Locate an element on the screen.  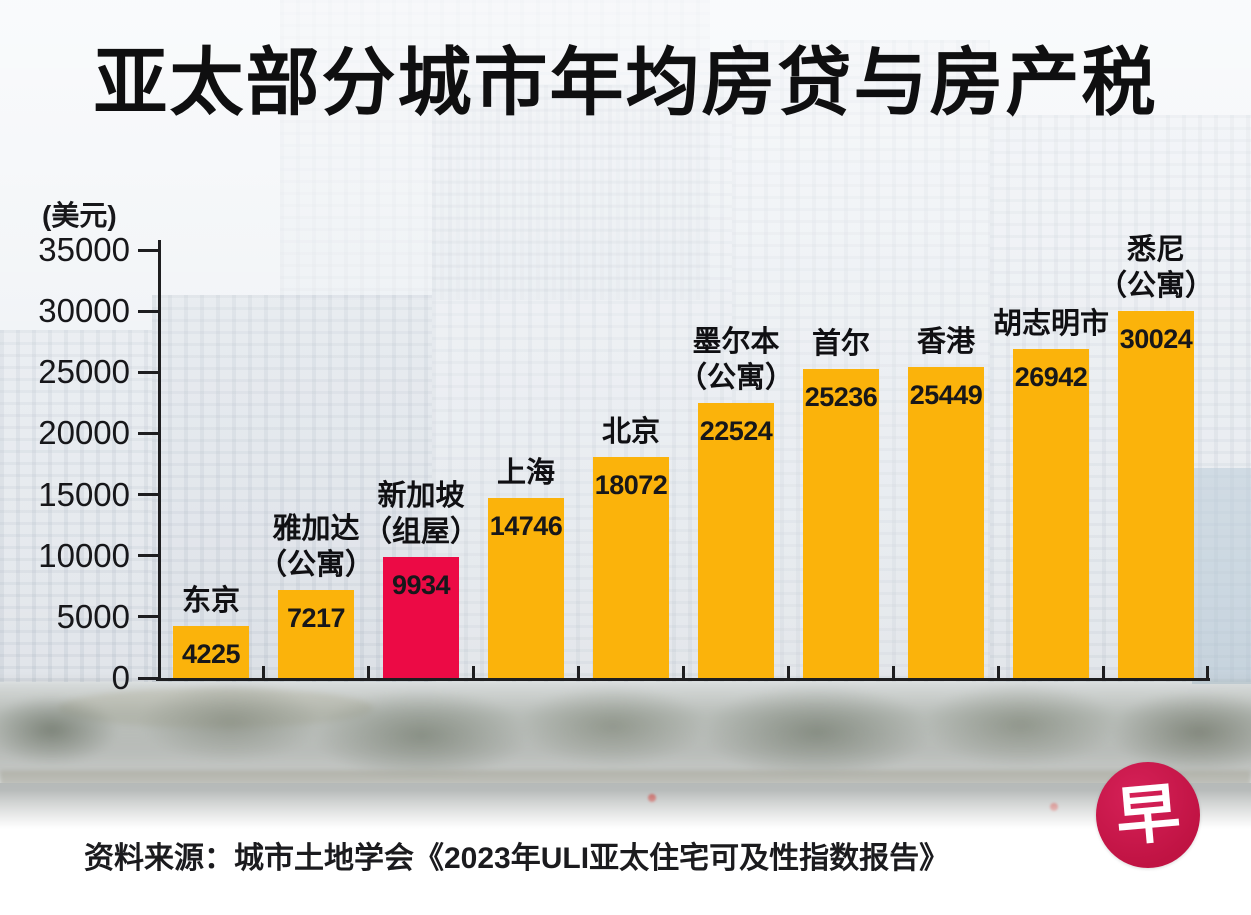
bar-value-label: 25449 is located at coordinates (946, 394).